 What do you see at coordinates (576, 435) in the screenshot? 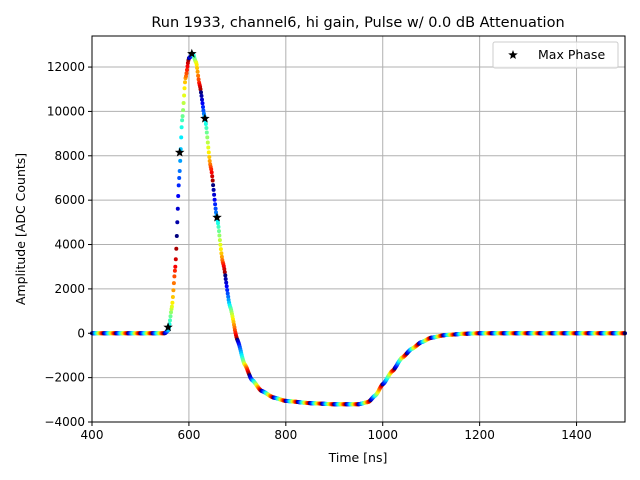
I see `x-tick-label: 1400` at bounding box center [576, 435].